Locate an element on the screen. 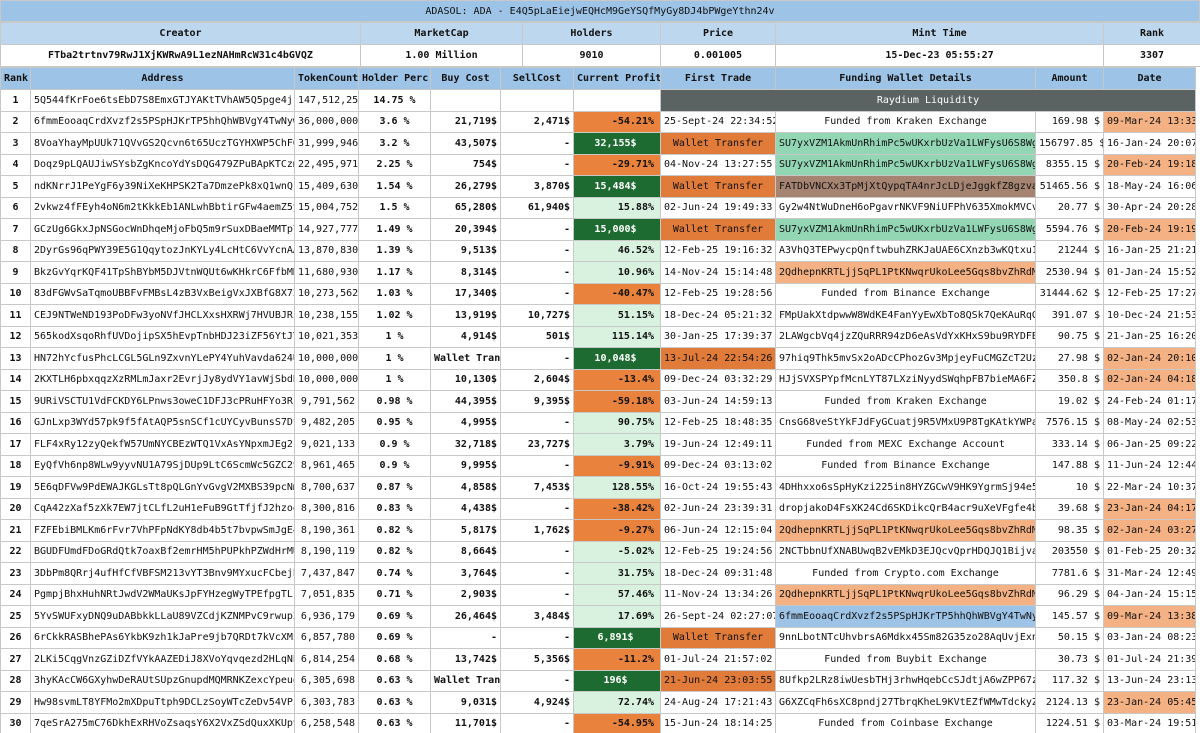 Image resolution: width=1200 pixels, height=733 pixels. cell: 13-Jun-24 23:13 is located at coordinates (1149, 680).